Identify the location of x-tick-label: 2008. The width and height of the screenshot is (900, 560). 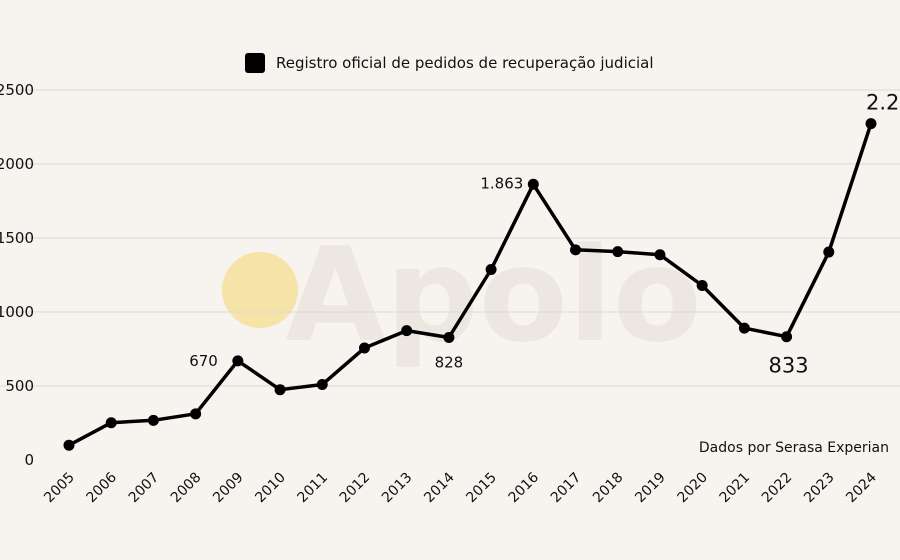
(186, 488).